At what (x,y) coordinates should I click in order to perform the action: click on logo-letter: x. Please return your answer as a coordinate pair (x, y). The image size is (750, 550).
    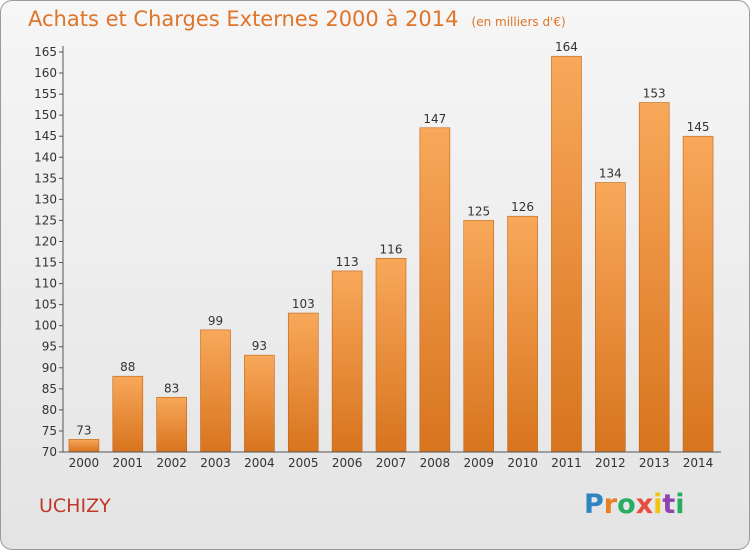
    Looking at the image, I should click on (644, 504).